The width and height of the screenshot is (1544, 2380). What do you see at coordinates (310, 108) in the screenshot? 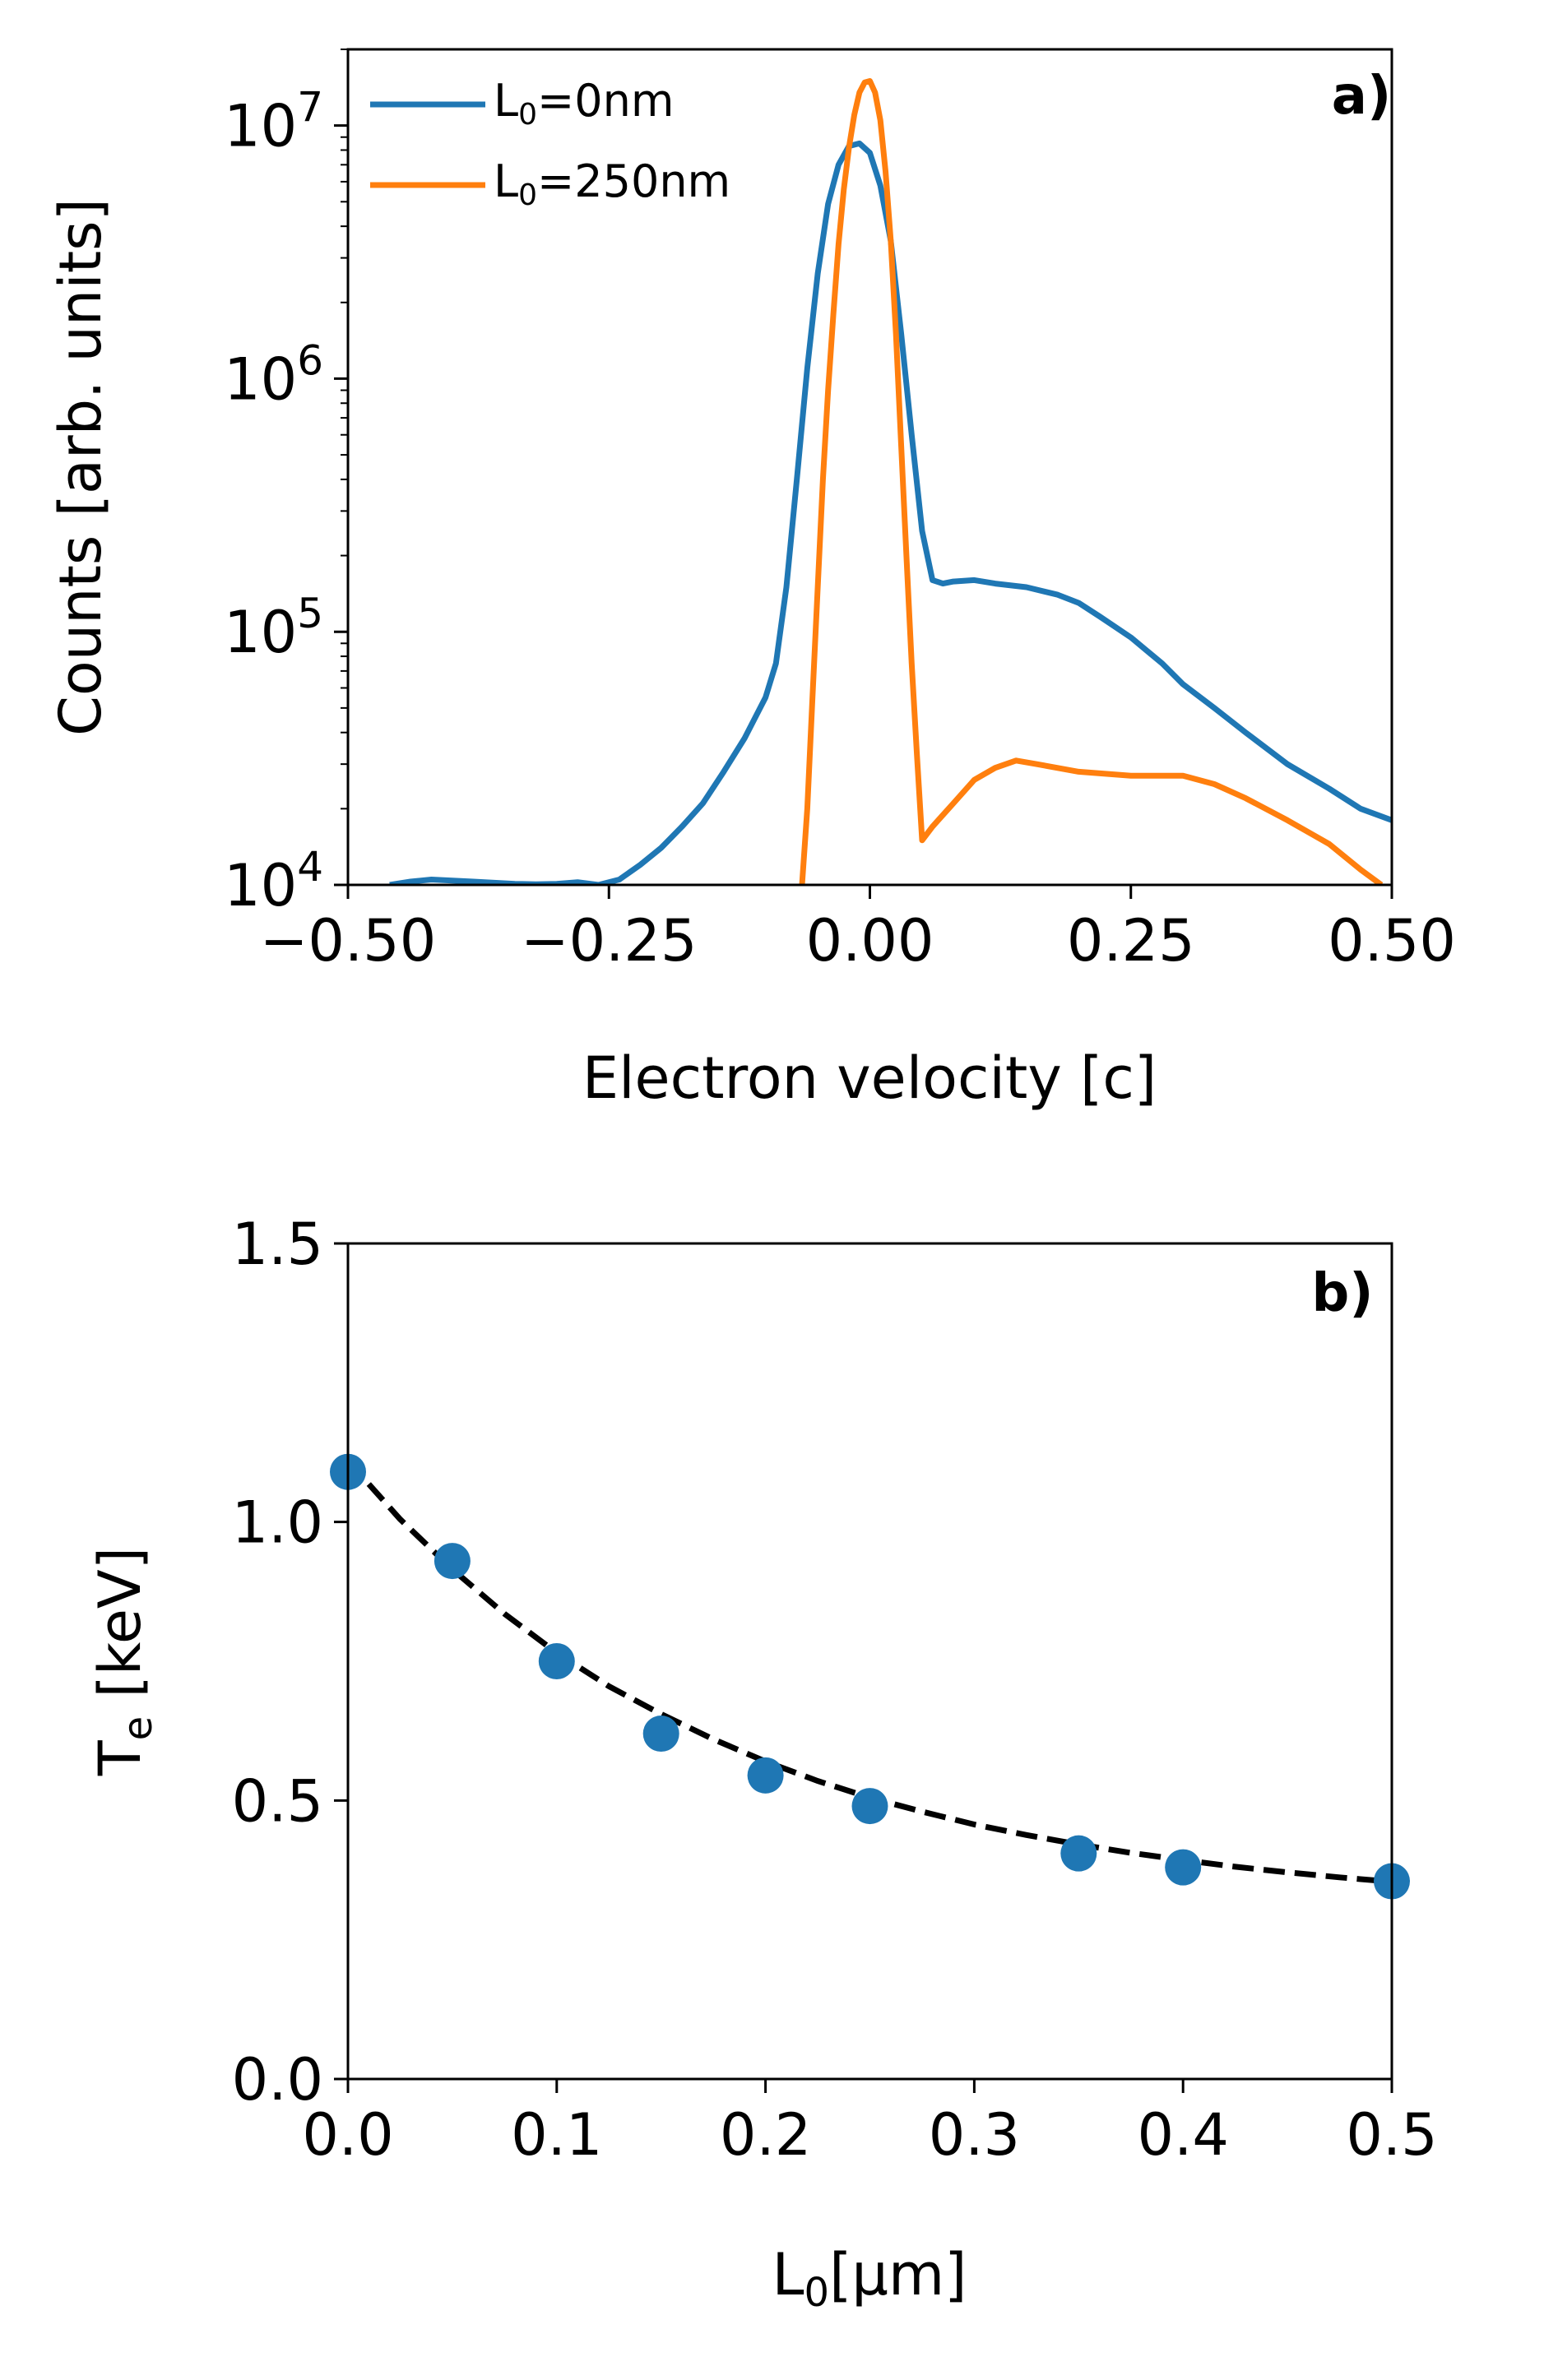
I see `y-tick-exponent: 7` at bounding box center [310, 108].